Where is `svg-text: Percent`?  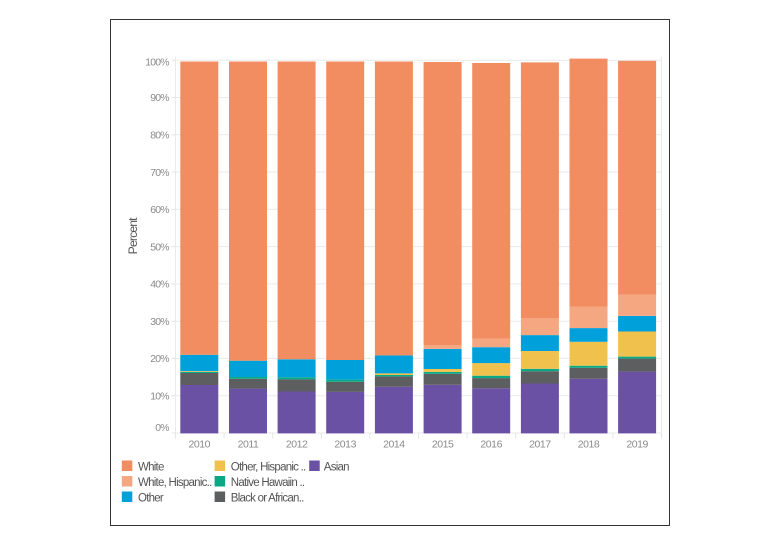
svg-text: Percent is located at coordinates (133, 236).